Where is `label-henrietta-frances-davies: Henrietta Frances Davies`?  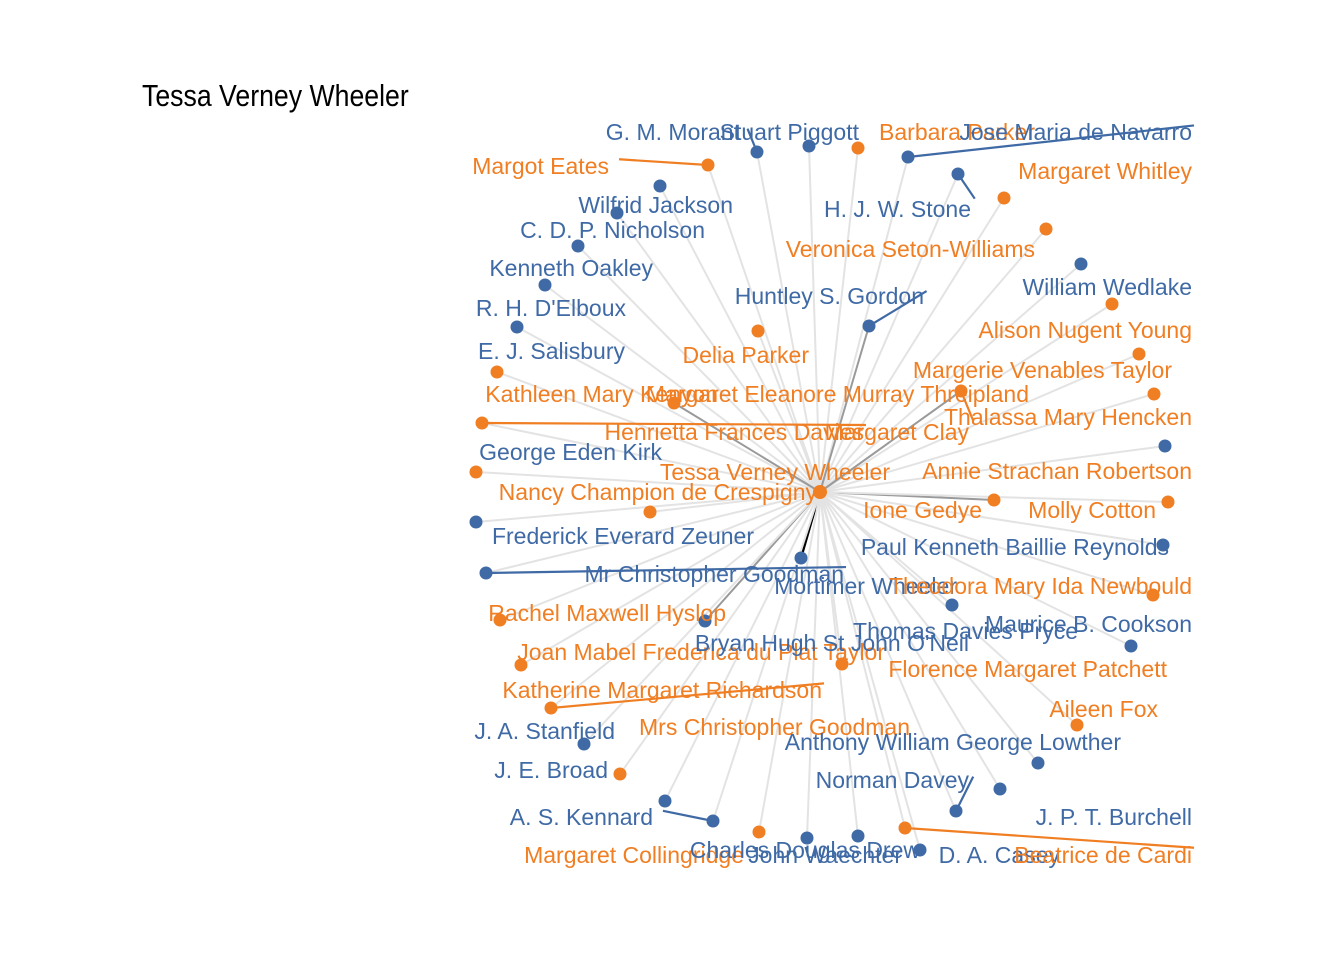 label-henrietta-frances-davies: Henrietta Frances Davies is located at coordinates (735, 432).